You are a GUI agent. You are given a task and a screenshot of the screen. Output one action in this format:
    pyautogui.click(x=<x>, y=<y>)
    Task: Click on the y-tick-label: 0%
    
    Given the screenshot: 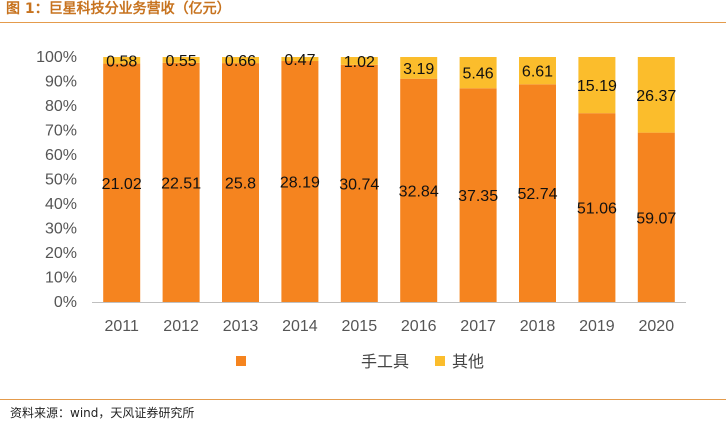 What is the action you would take?
    pyautogui.click(x=65, y=302)
    